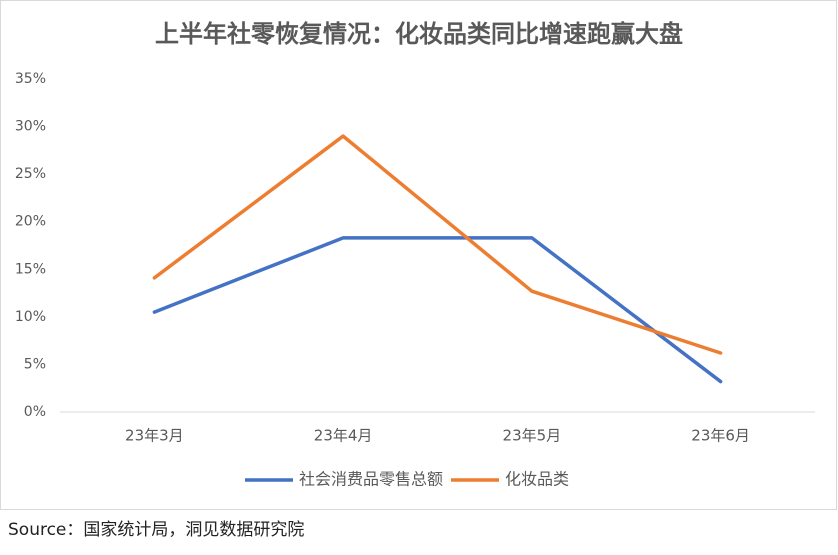 The height and width of the screenshot is (555, 838). What do you see at coordinates (30, 317) in the screenshot?
I see `y-tick-label: 10%` at bounding box center [30, 317].